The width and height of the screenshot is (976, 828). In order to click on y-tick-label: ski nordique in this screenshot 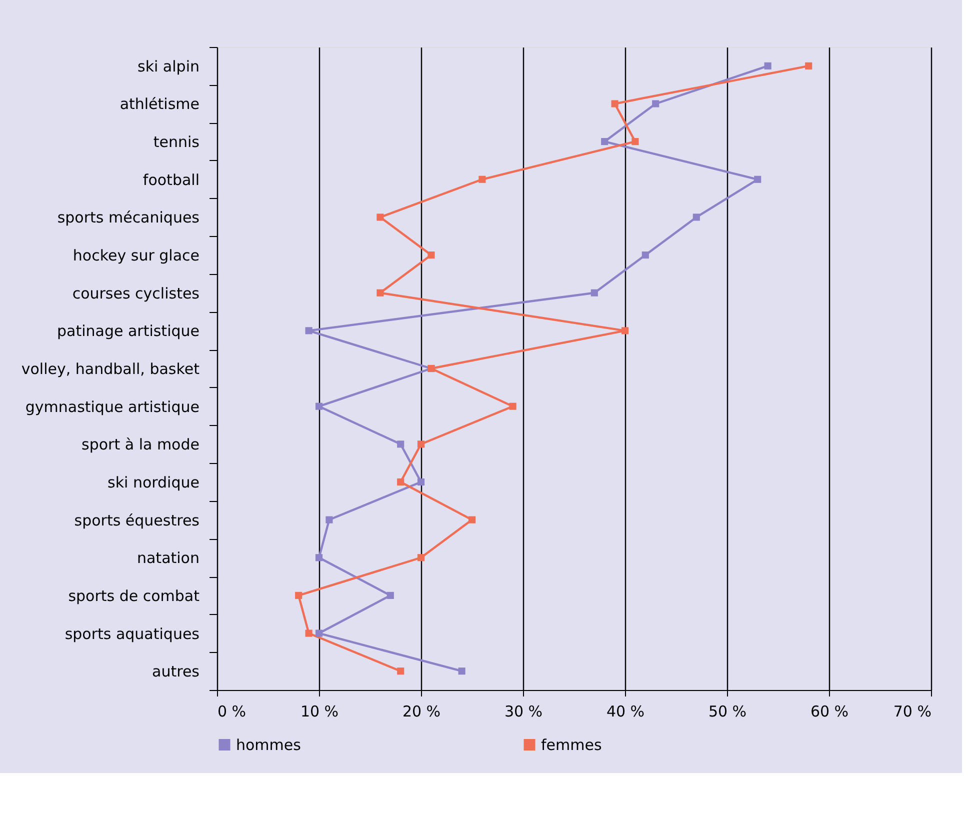, I will do `click(154, 482)`.